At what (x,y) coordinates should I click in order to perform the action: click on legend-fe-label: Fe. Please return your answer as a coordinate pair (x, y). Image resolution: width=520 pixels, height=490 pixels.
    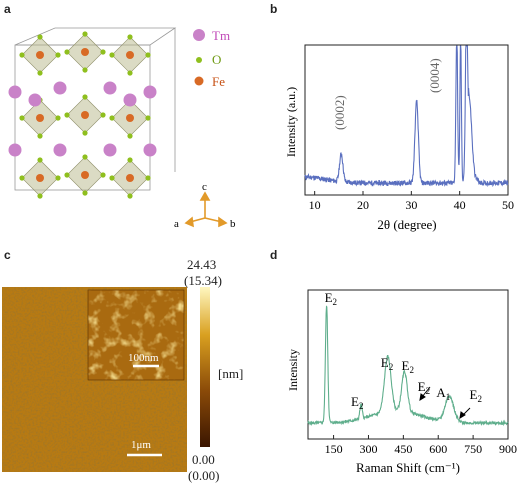
    Looking at the image, I should click on (218, 81).